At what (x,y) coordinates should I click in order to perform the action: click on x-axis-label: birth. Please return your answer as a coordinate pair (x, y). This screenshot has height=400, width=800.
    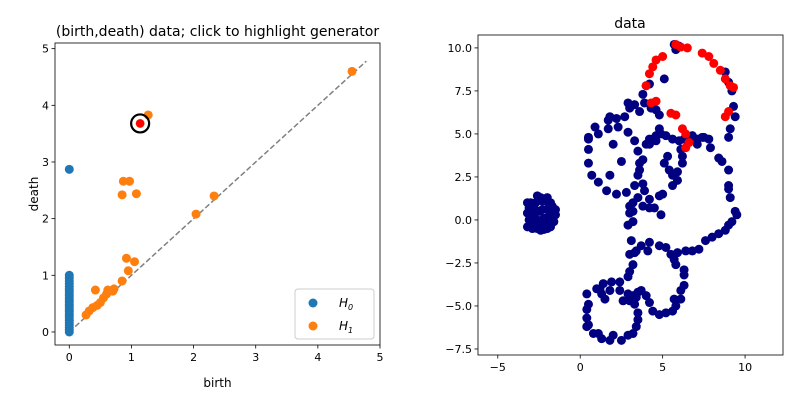
    Looking at the image, I should click on (217, 383).